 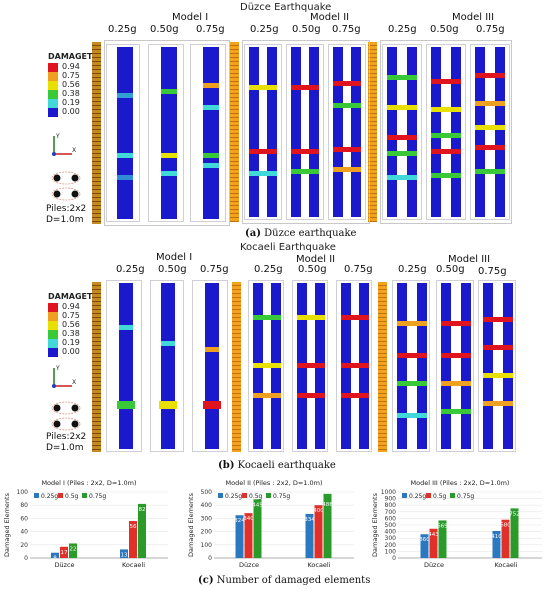 I want to click on legend-label: 0.5g, so click(x=72, y=496).